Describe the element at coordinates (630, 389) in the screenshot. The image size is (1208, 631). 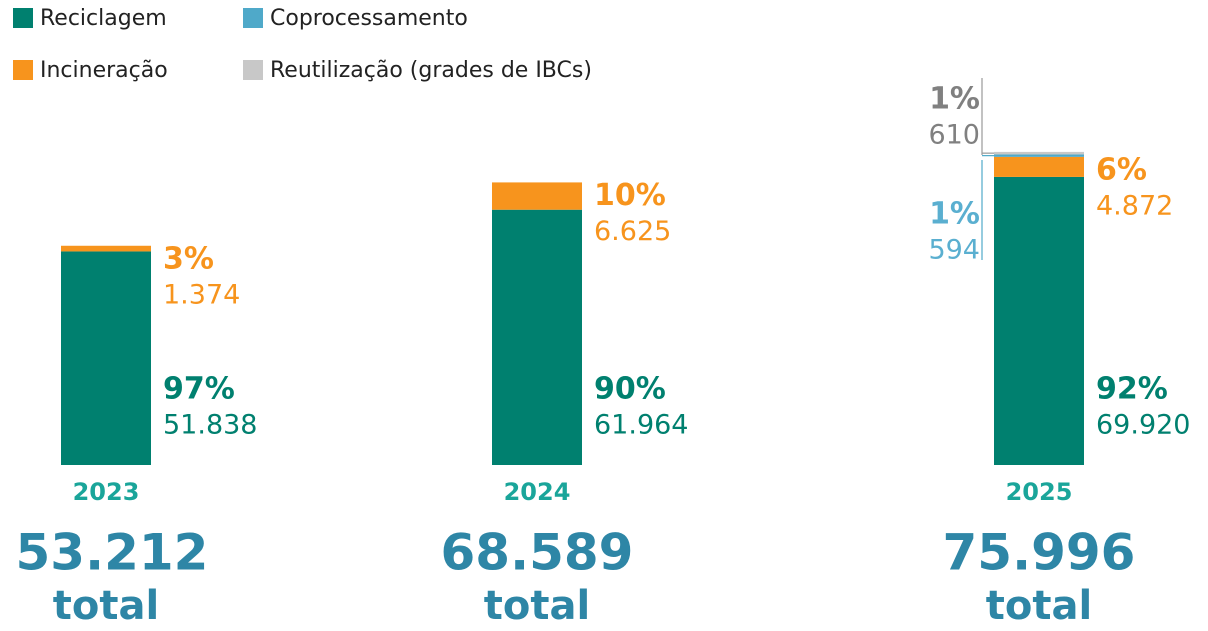
I see `percent-label: 90%` at that location.